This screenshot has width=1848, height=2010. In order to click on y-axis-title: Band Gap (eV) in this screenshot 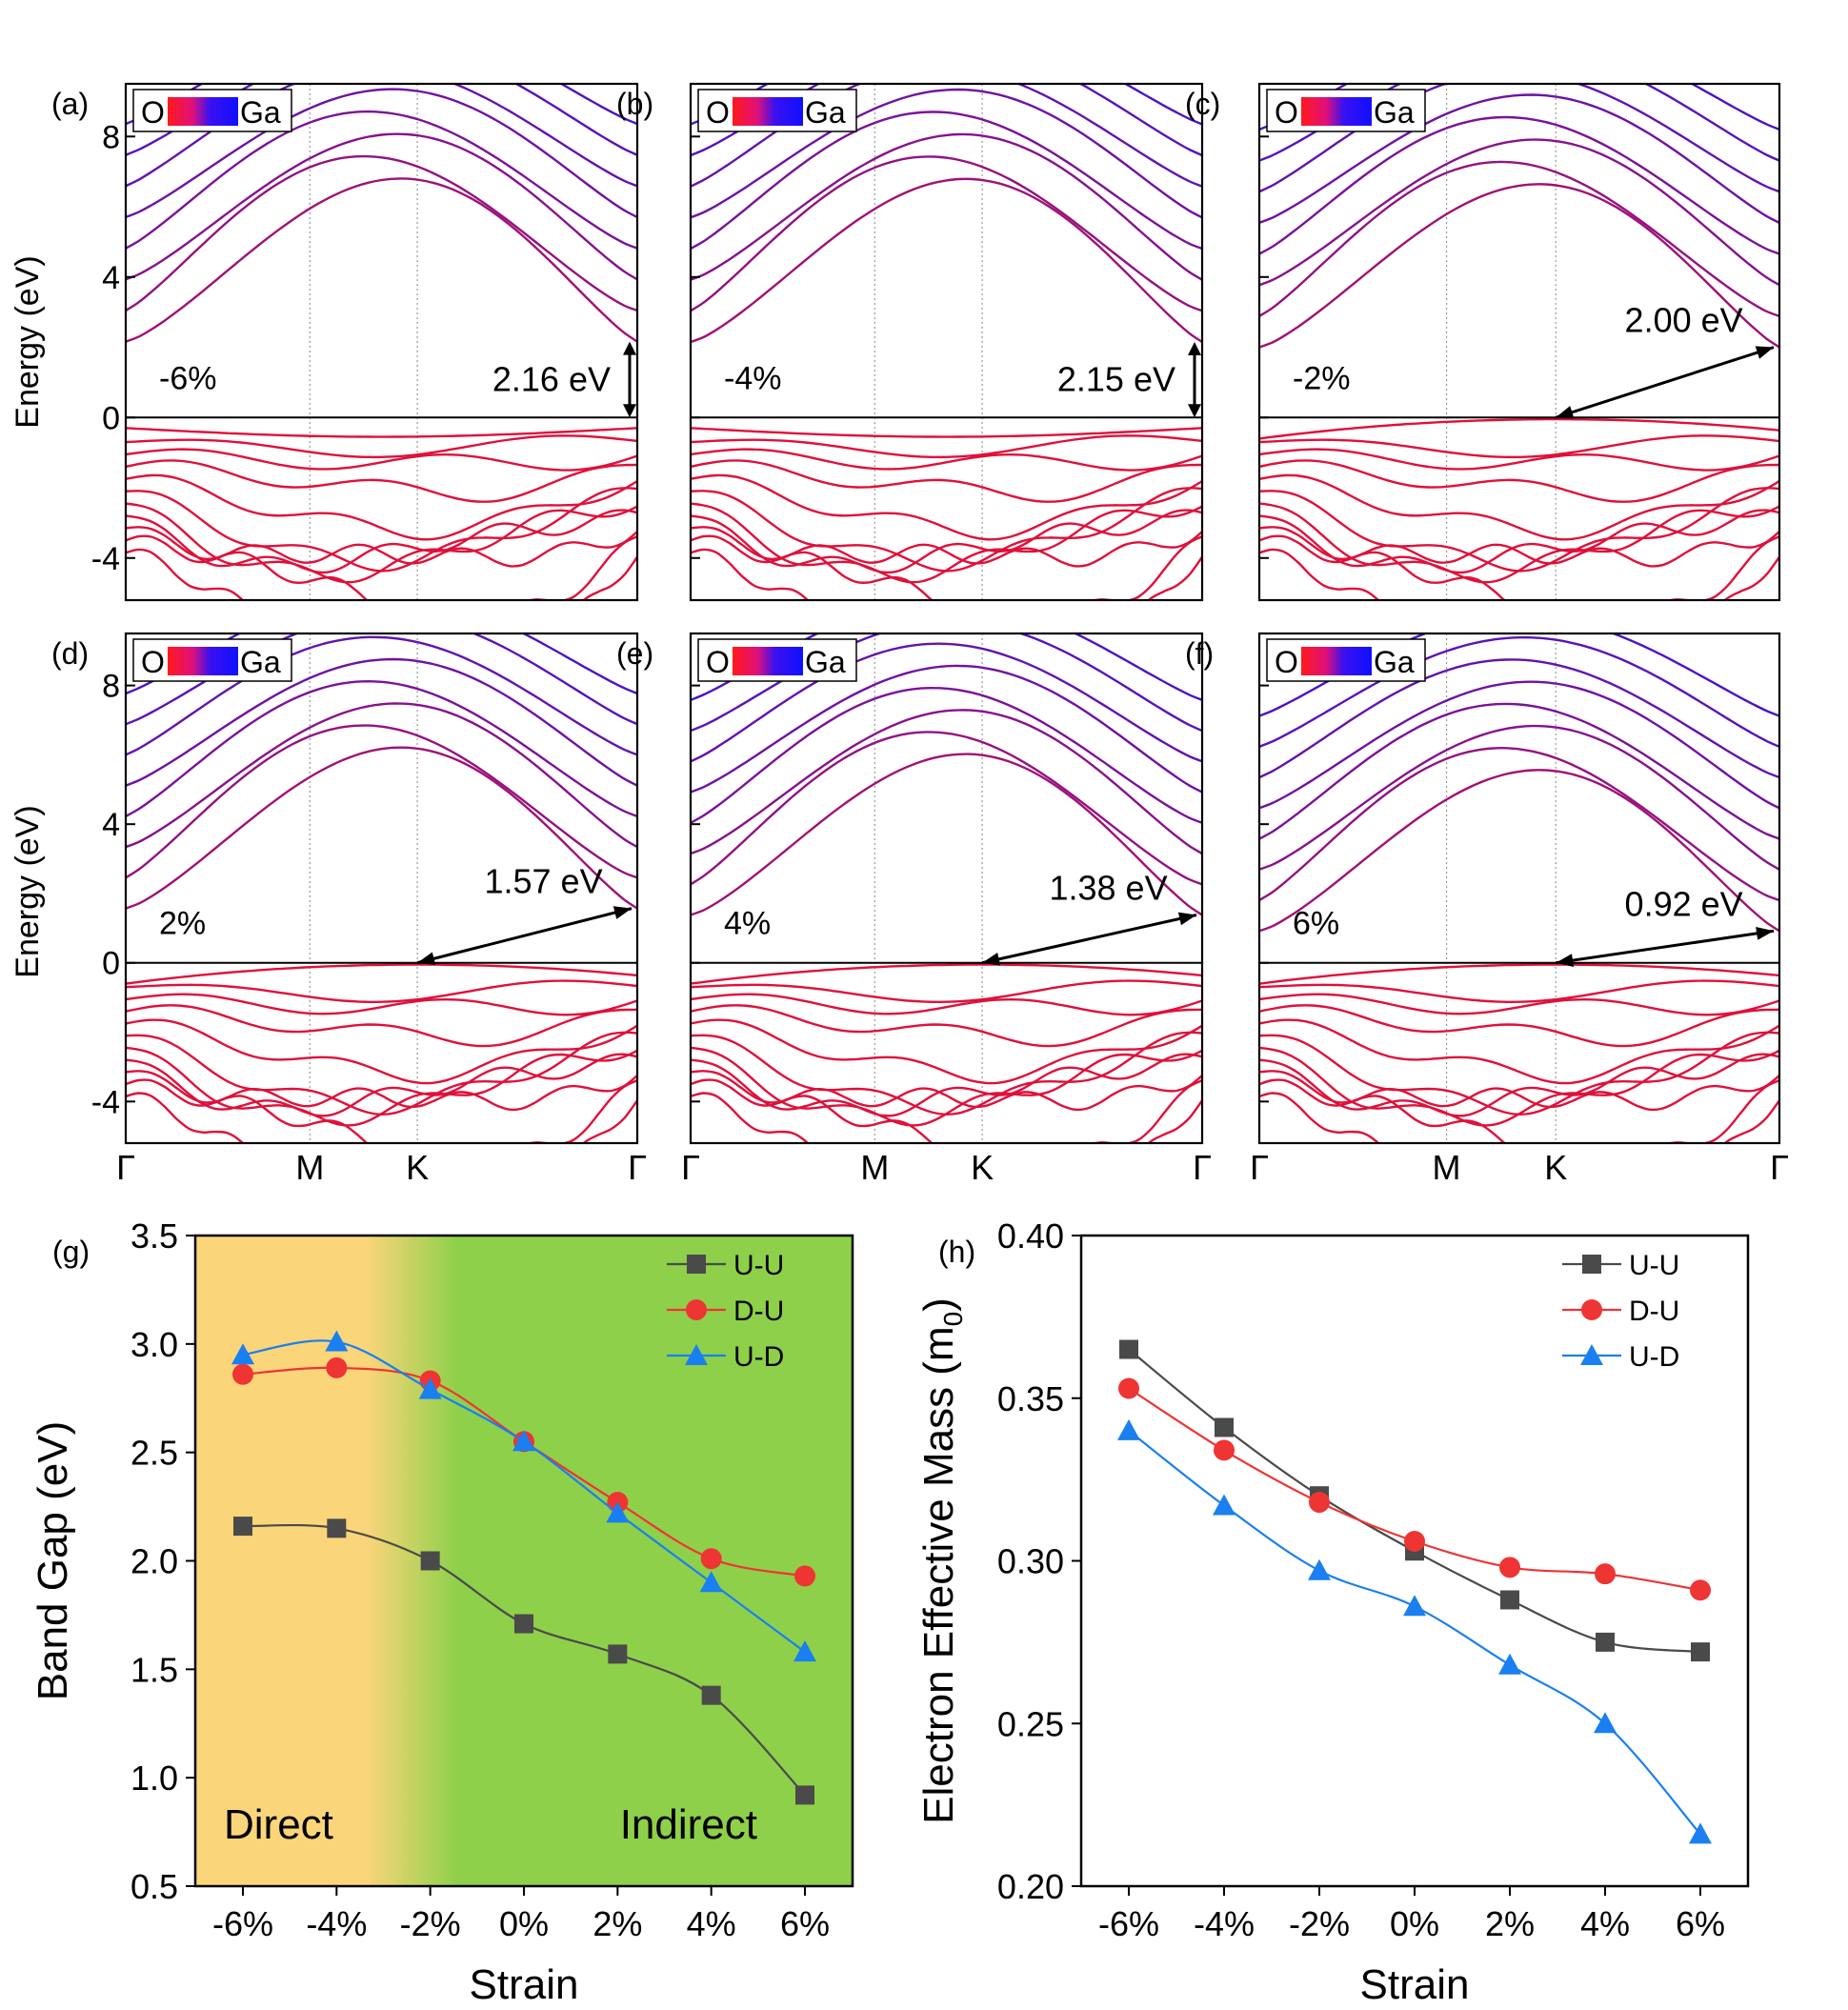, I will do `click(53, 1561)`.